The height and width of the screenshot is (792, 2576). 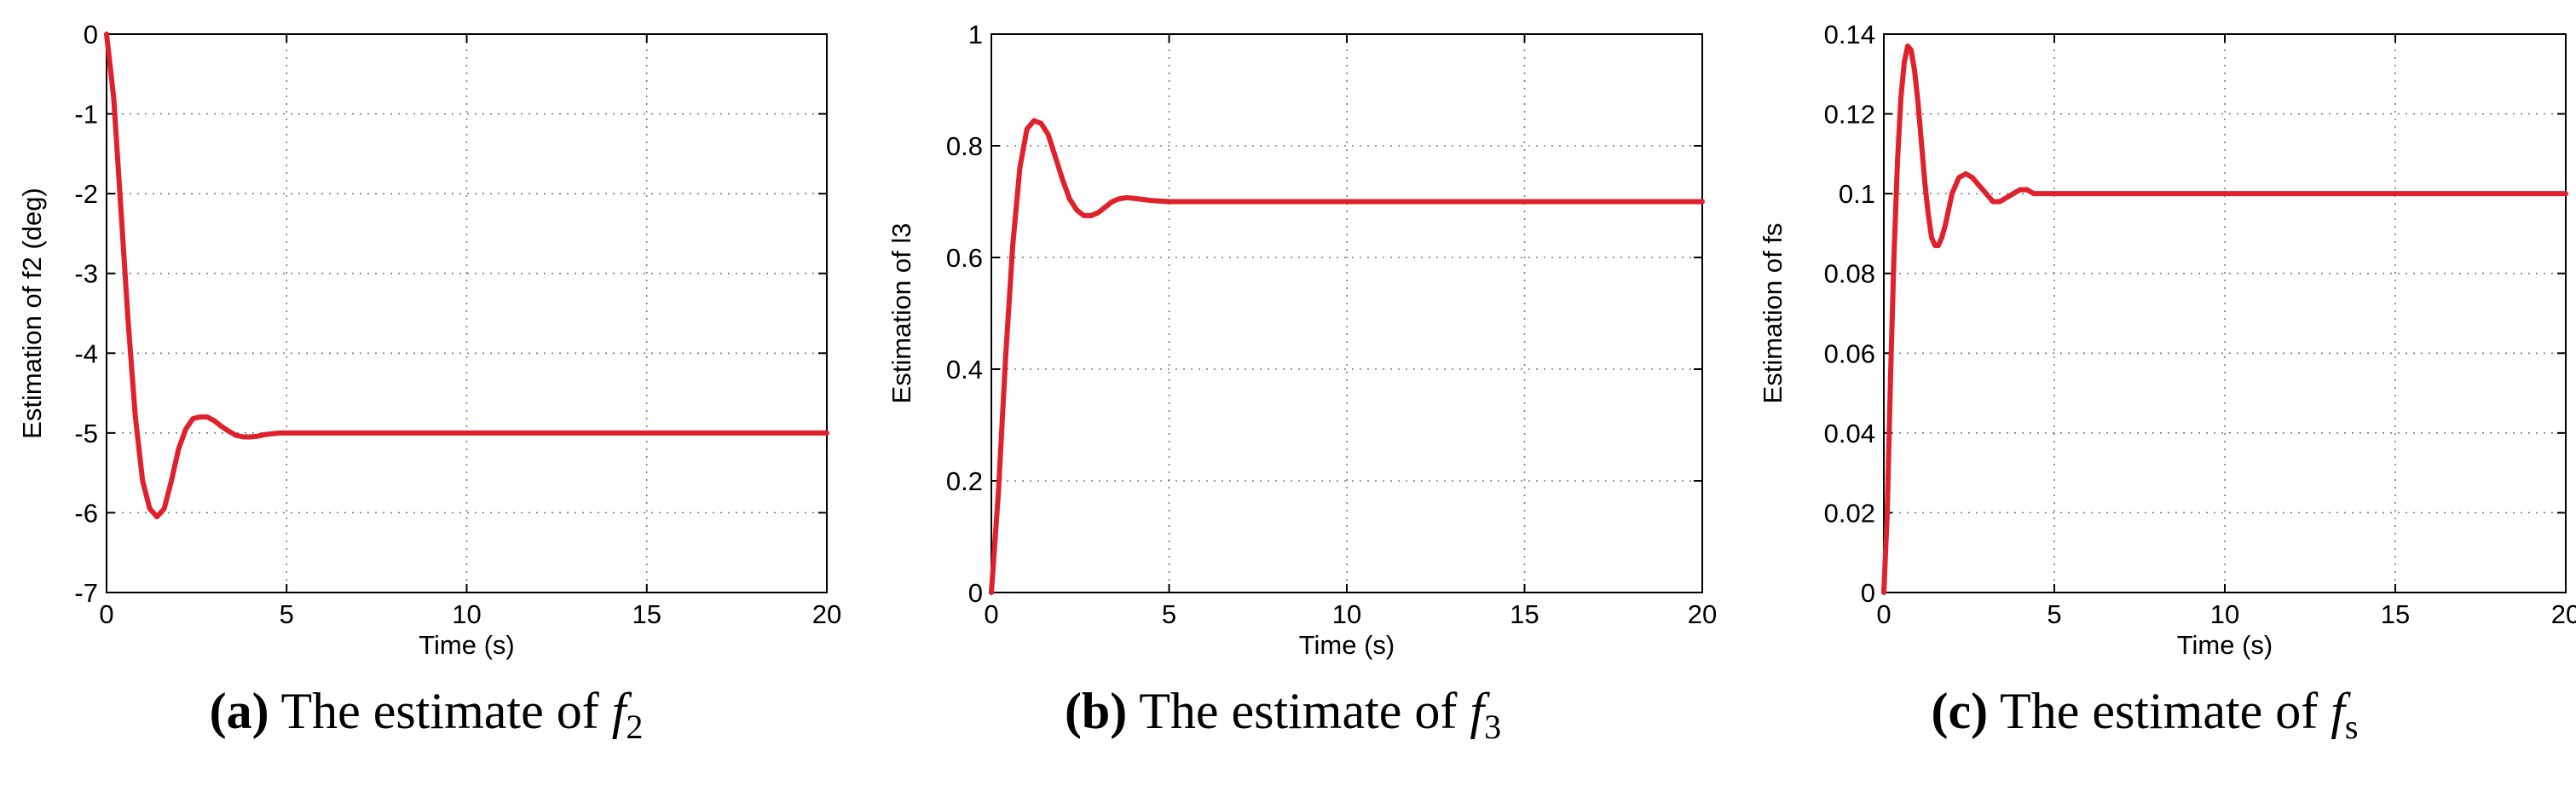 I want to click on y-tick-label: 1, so click(x=975, y=34).